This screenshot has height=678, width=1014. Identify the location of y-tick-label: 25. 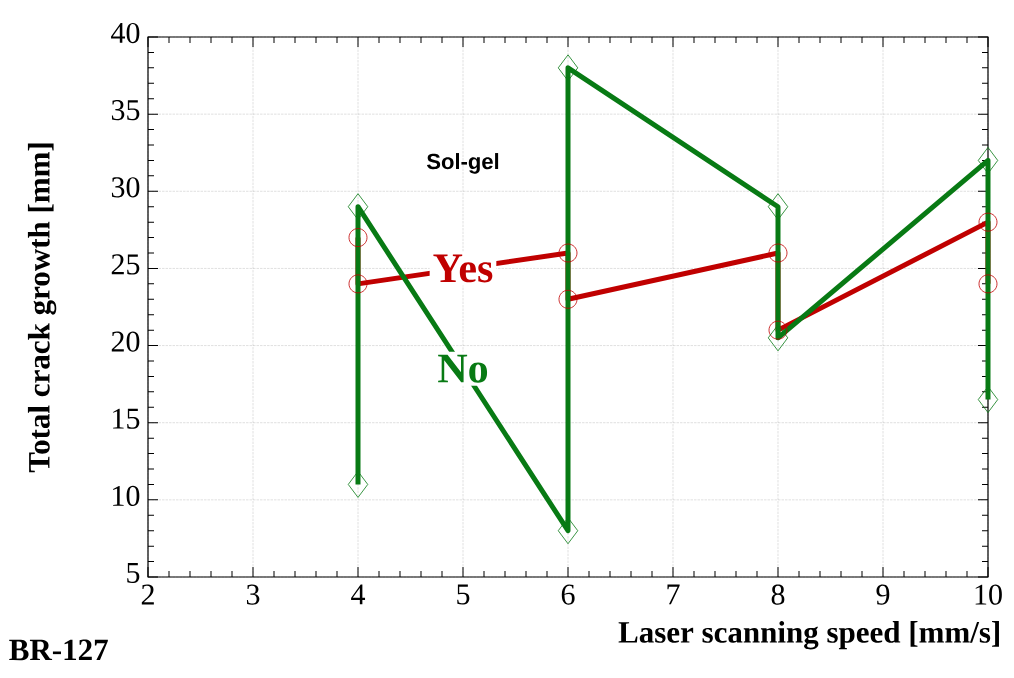
(125, 264).